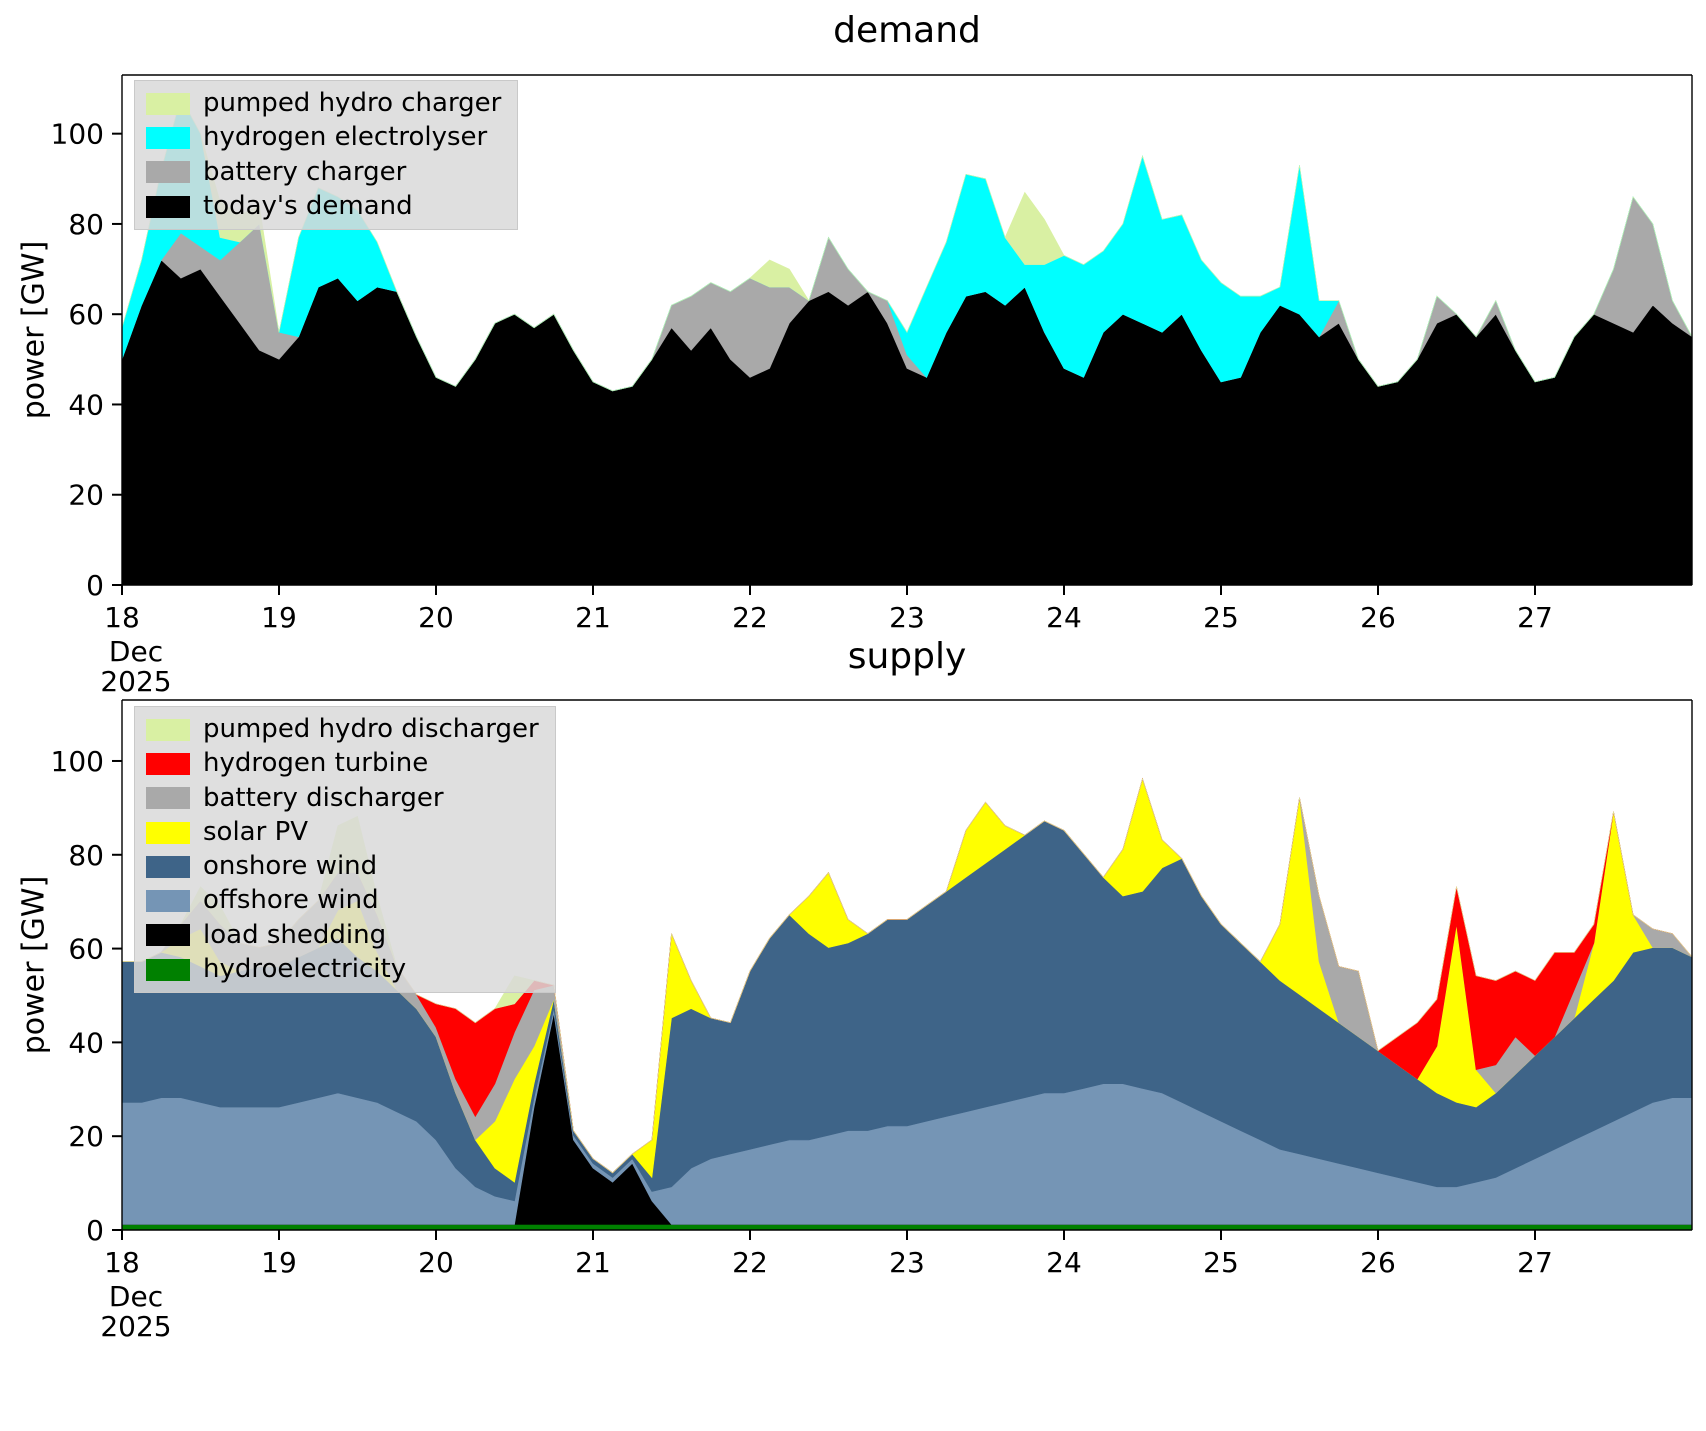 Image resolution: width=1706 pixels, height=1431 pixels. Describe the element at coordinates (305, 171) in the screenshot. I see `legend-label: battery charger` at that location.